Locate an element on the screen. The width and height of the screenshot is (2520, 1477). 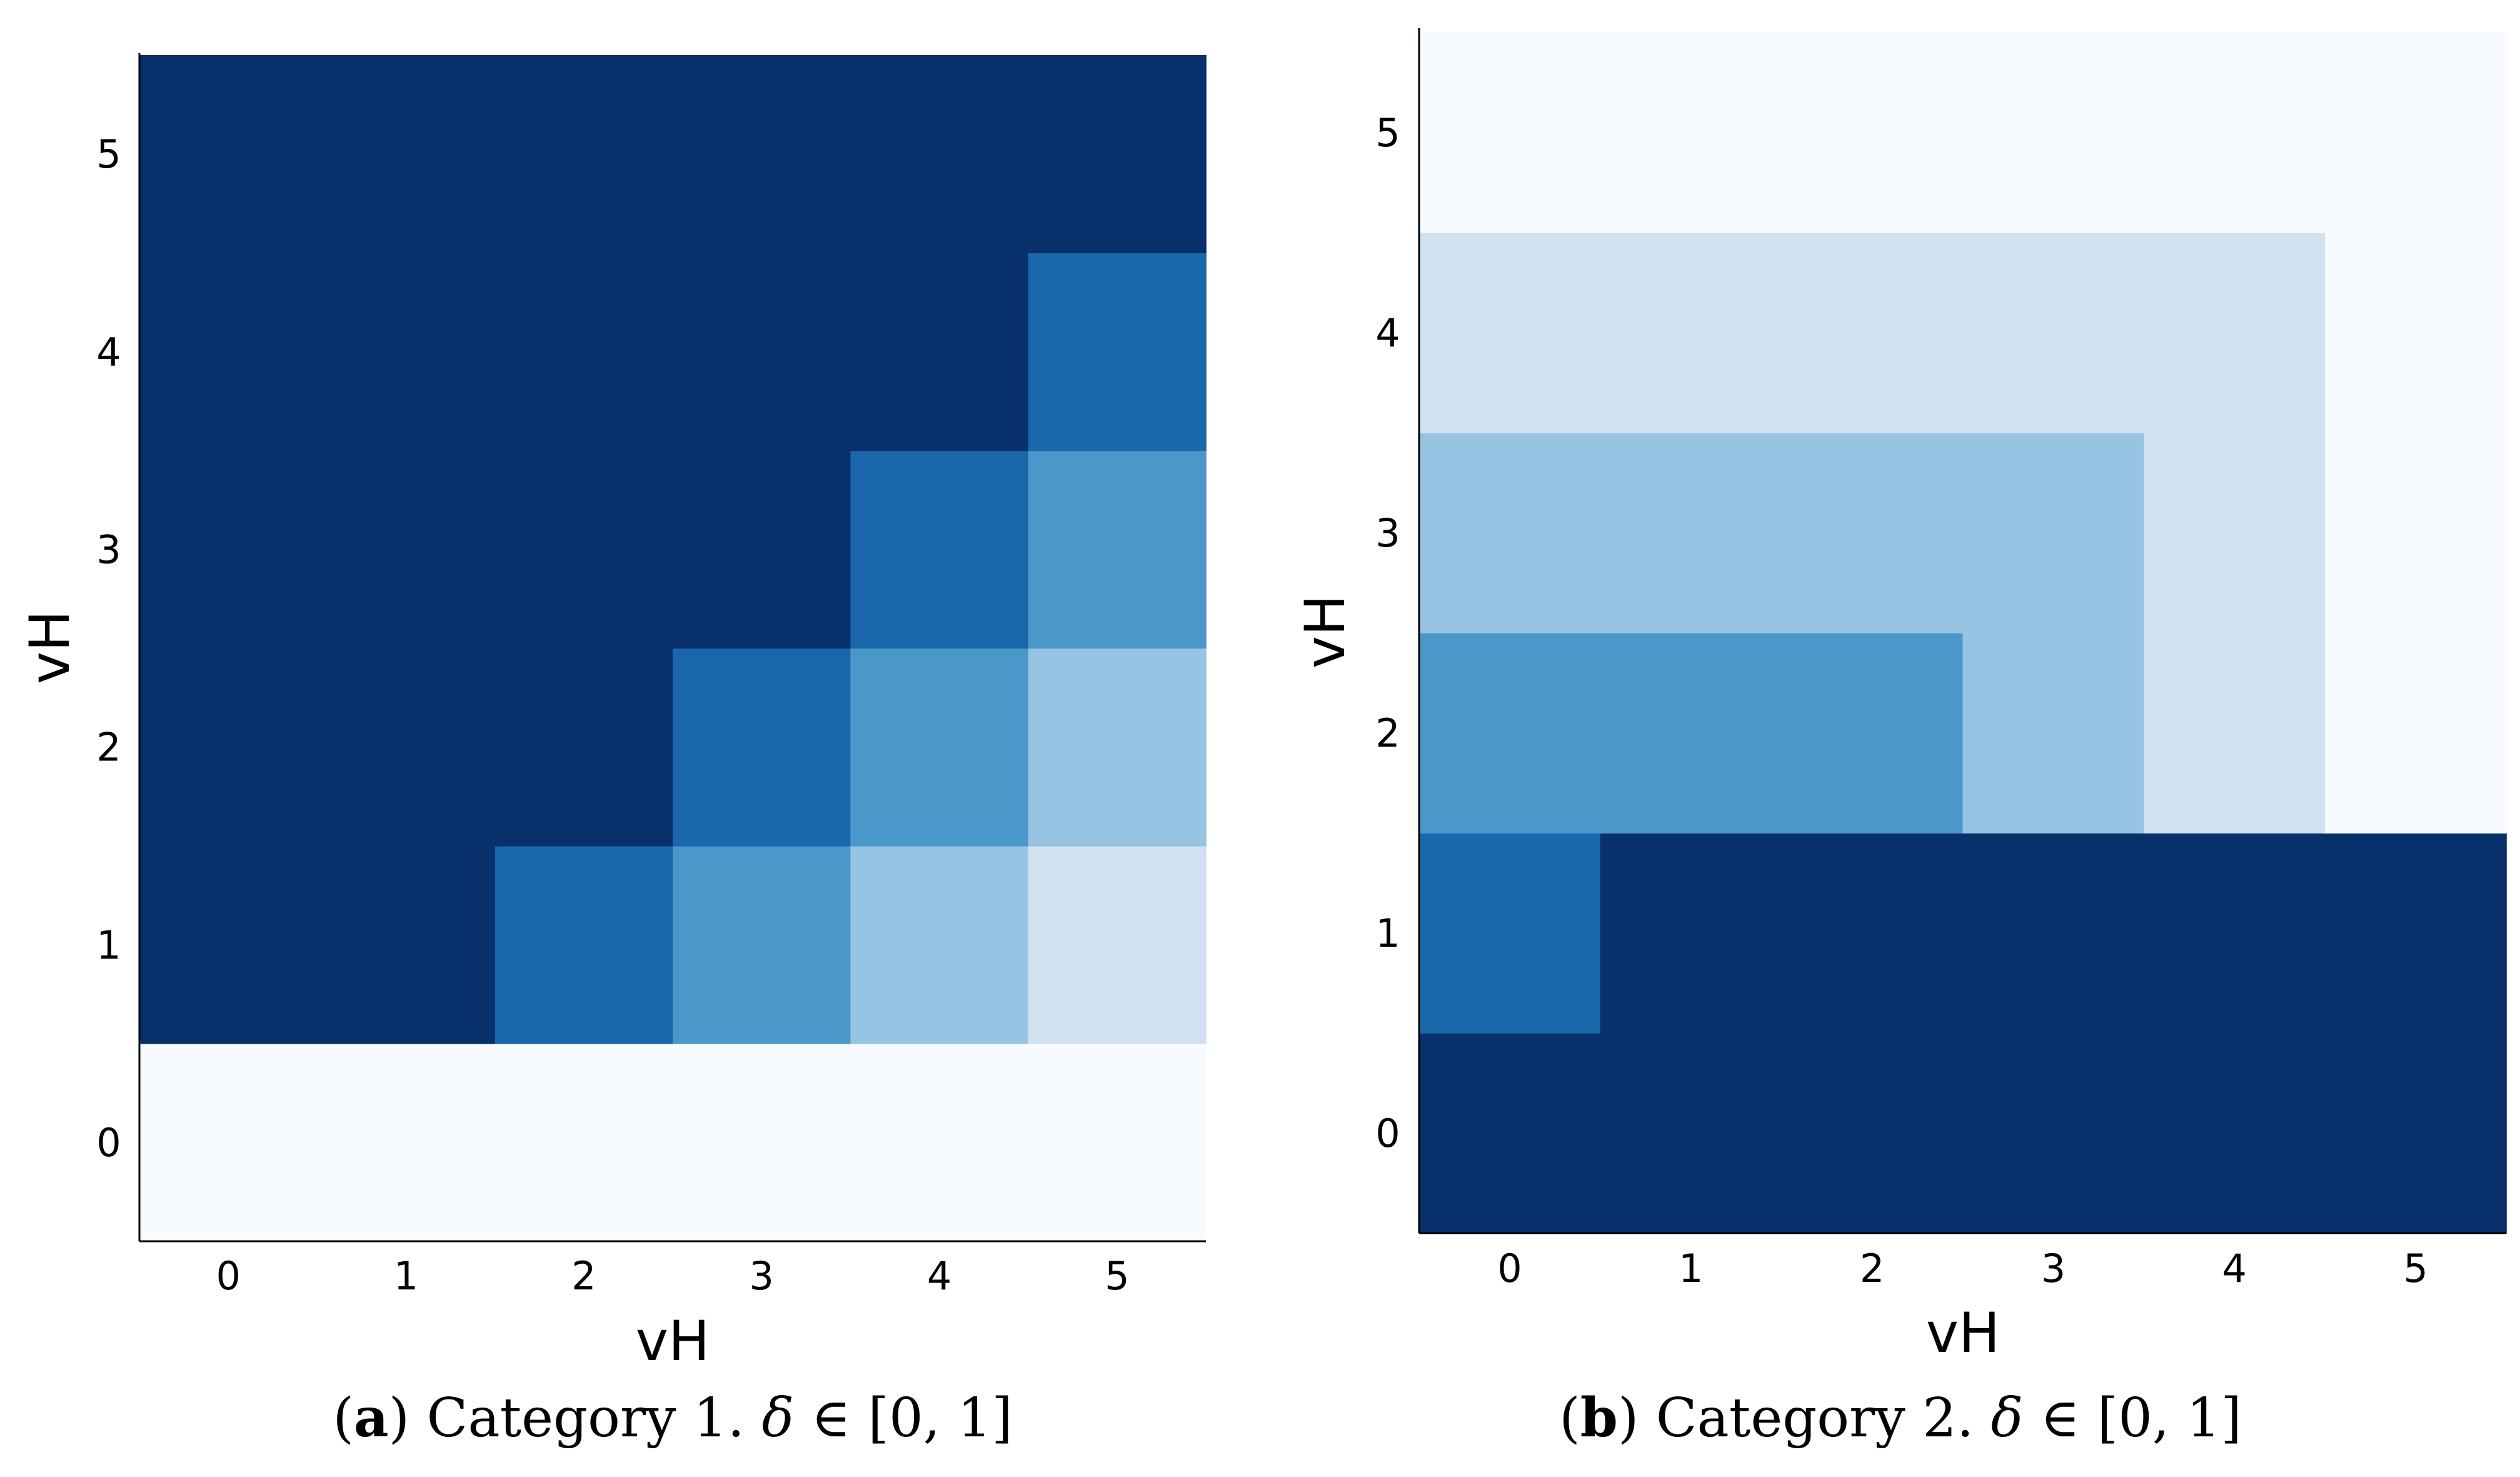
caption-a-label: a is located at coordinates (372, 1417).